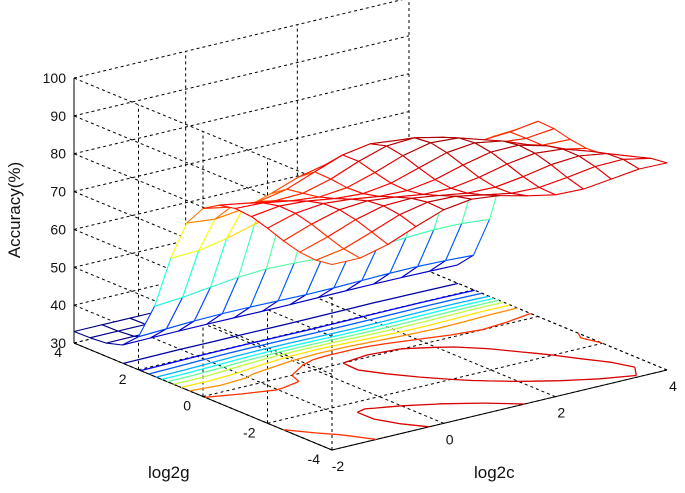 The height and width of the screenshot is (493, 685). I want to click on y-axis-line, so click(203, 396).